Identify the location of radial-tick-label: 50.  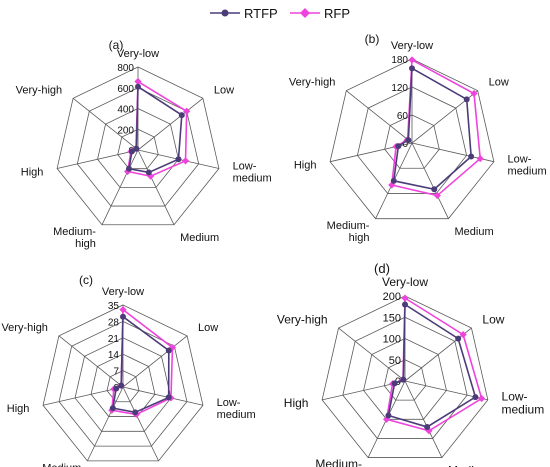
(395, 361).